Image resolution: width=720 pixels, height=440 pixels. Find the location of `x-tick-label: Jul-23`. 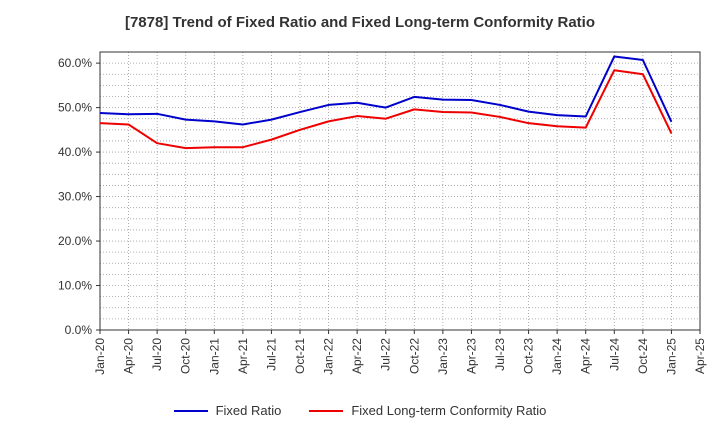

x-tick-label: Jul-23 is located at coordinates (500, 354).